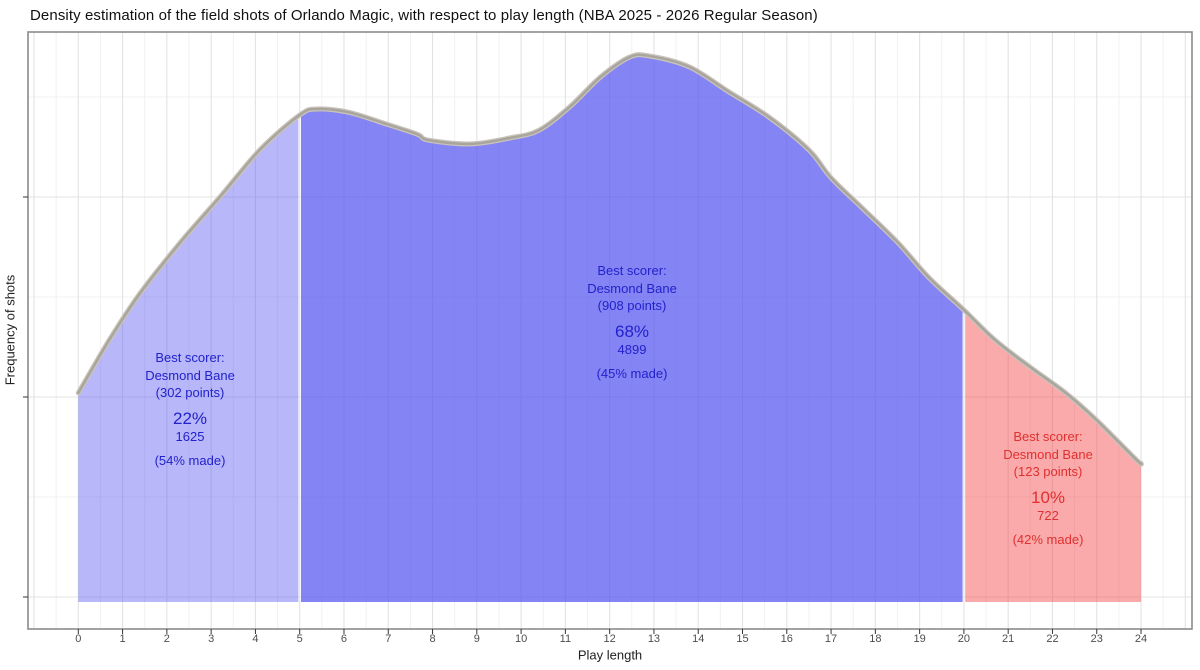 Image resolution: width=1200 pixels, height=670 pixels. What do you see at coordinates (565, 639) in the screenshot?
I see `x-tick-label: 11` at bounding box center [565, 639].